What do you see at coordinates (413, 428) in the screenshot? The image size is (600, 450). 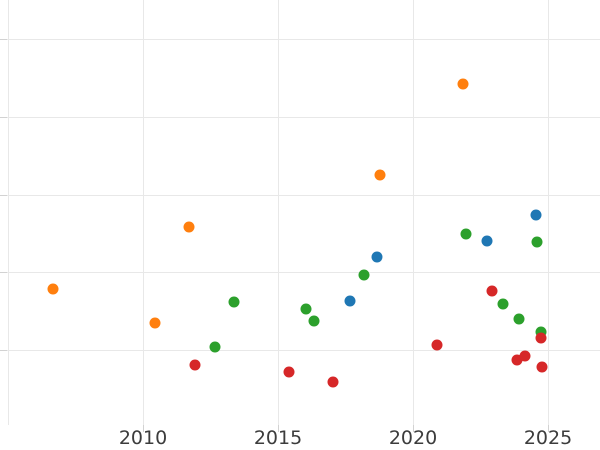 I see `x-tick-2020` at bounding box center [413, 428].